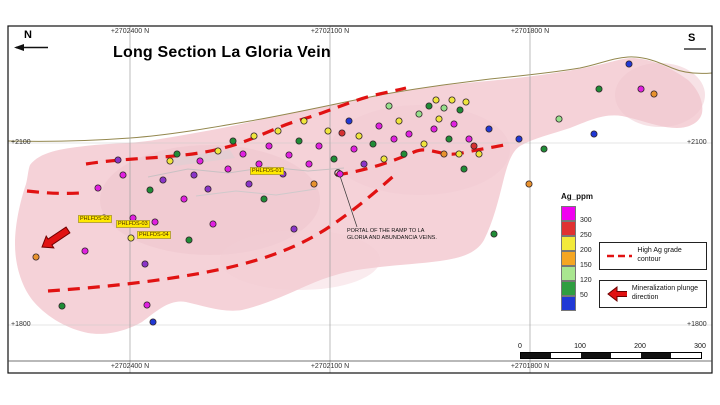 Image resolution: width=720 pixels, height=405 pixels. I want to click on ag-ppm-legend: Ag_ppm 300 250 200 150 120 50, so click(577, 251).